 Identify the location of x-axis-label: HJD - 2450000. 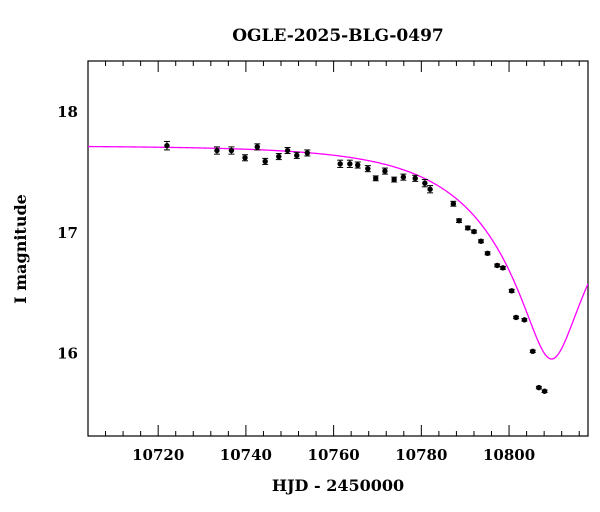
(338, 485).